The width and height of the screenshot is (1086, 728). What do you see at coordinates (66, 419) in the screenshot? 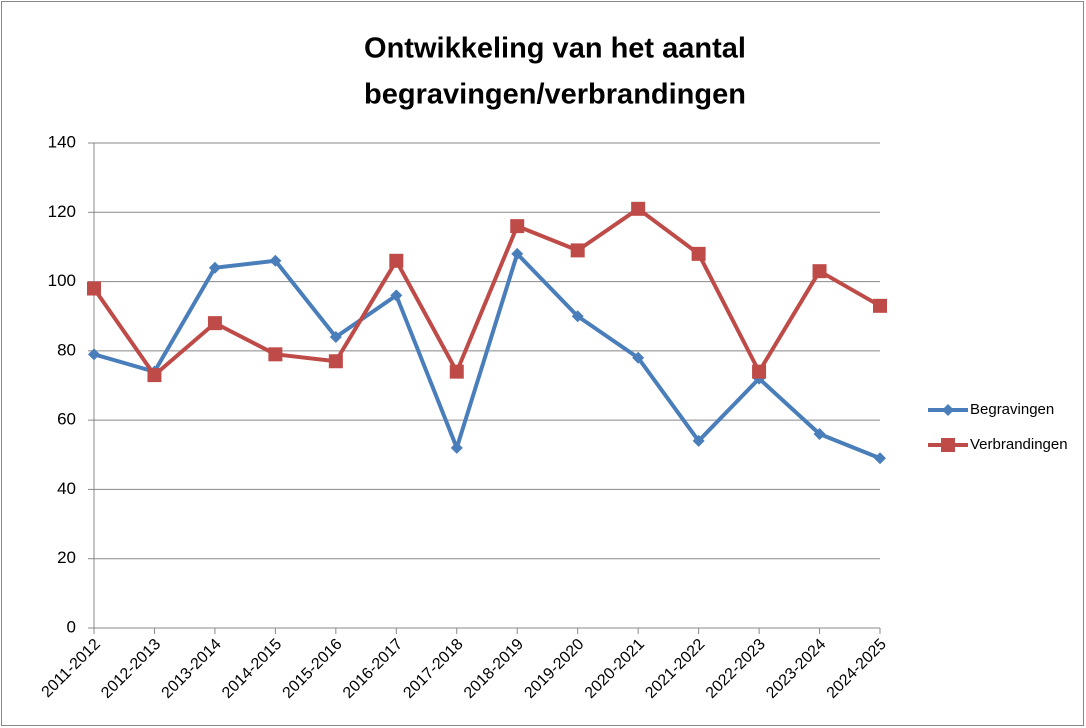
I see `y-tick-label: 60` at bounding box center [66, 419].